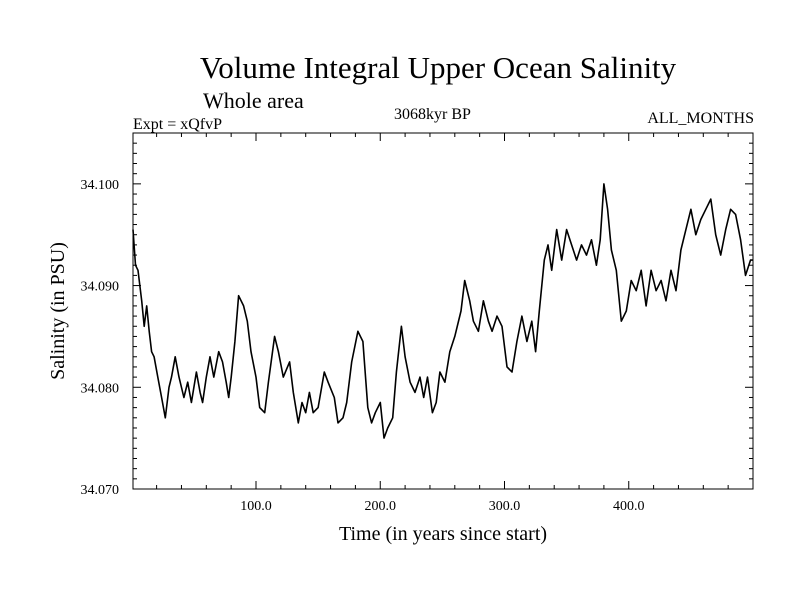  Describe the element at coordinates (700, 118) in the screenshot. I see `months-label: ALL_MONTHS` at that location.